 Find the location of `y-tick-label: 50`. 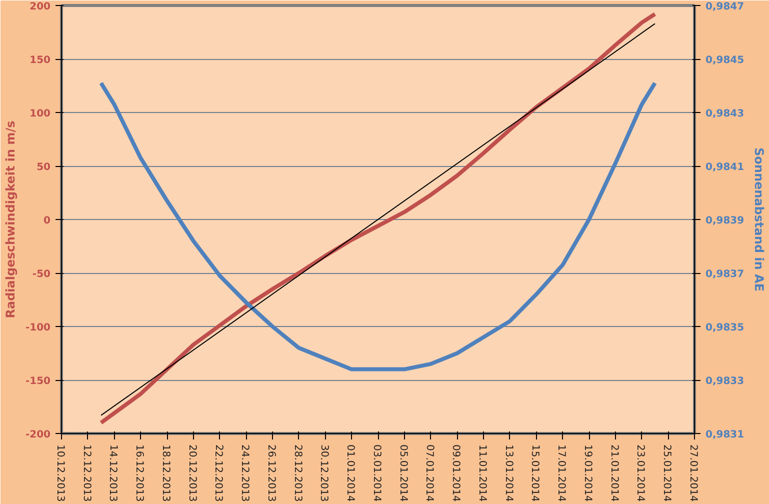

y-tick-label: 50 is located at coordinates (43, 167).